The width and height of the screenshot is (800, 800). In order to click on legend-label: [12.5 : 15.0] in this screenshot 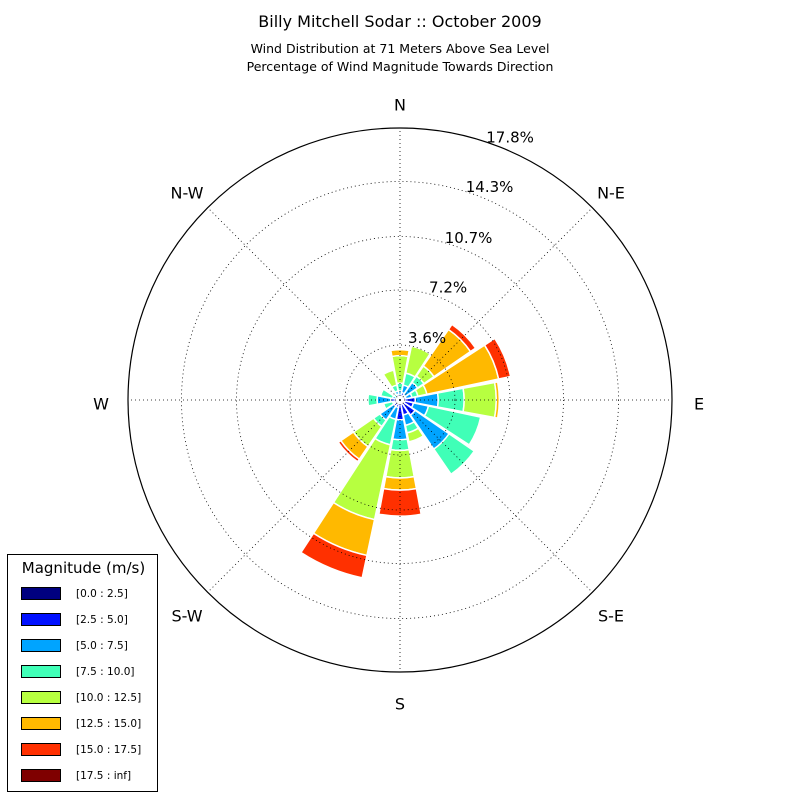, I will do `click(109, 724)`.